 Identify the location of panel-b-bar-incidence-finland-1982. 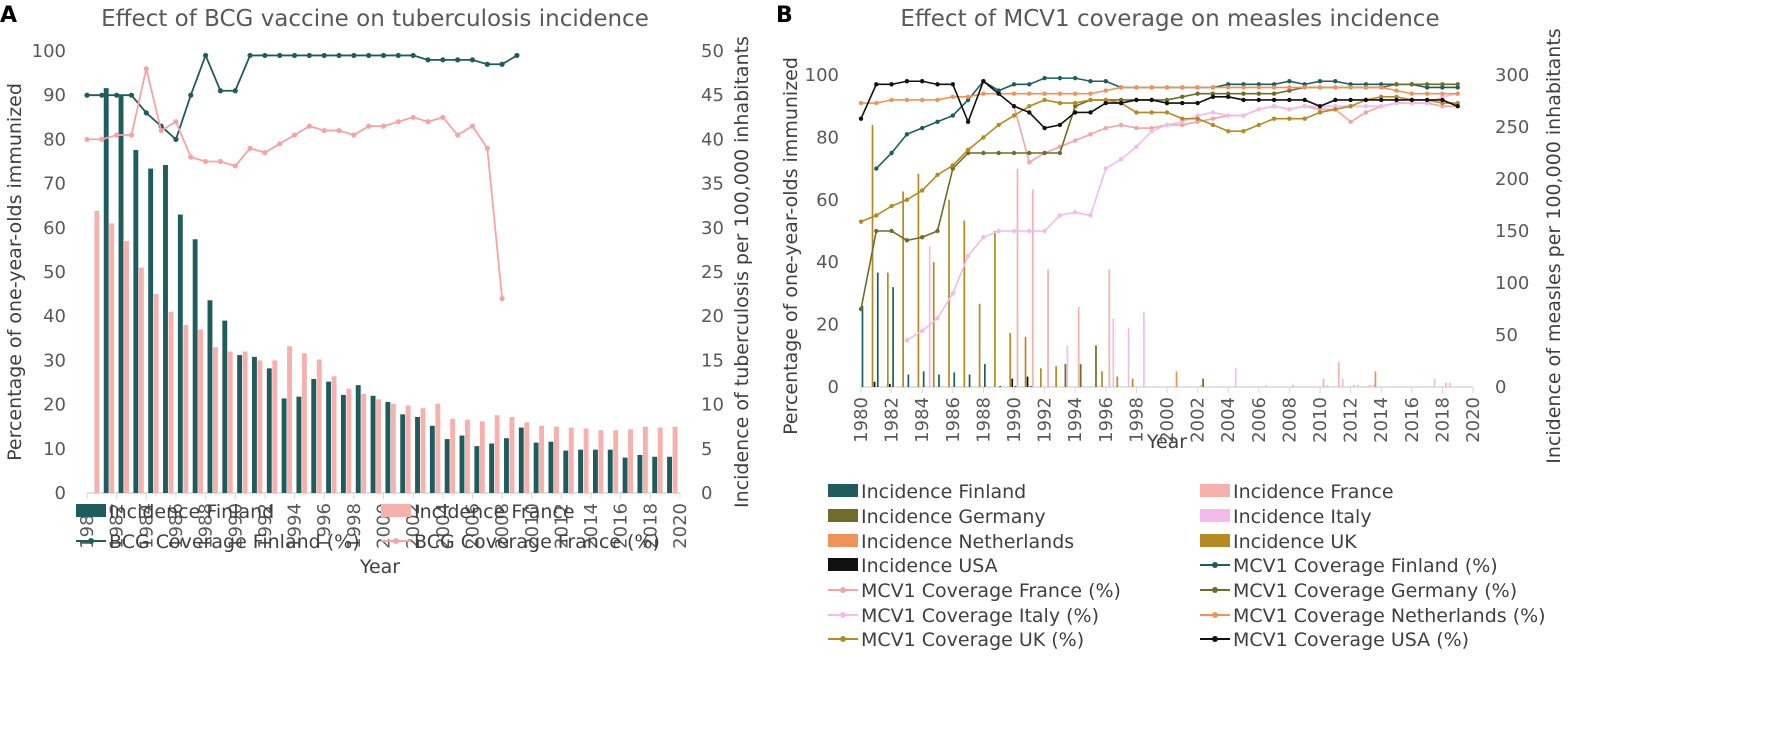
(893, 337).